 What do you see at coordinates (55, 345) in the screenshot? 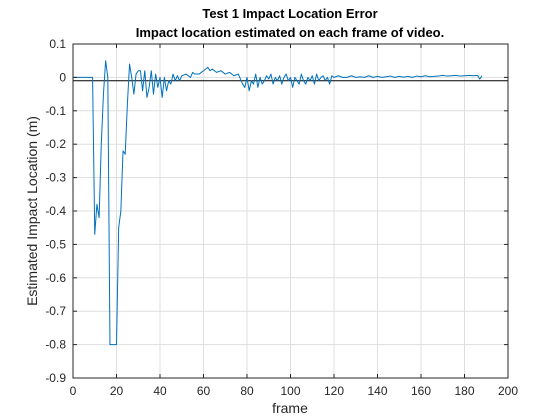
I see `y-tick-label: -0.8` at bounding box center [55, 345].